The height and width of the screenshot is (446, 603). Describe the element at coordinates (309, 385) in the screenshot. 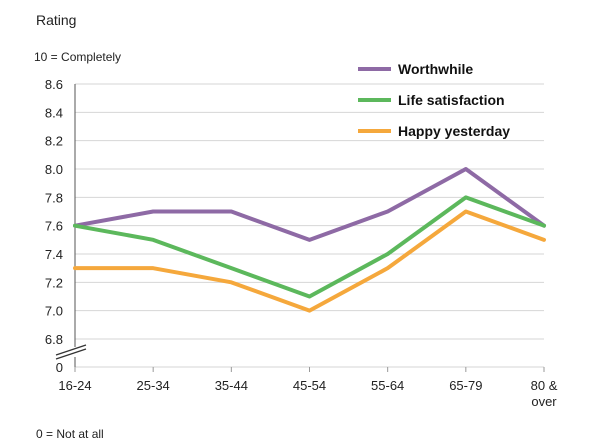

I see `x-tick-label: 45-54` at that location.